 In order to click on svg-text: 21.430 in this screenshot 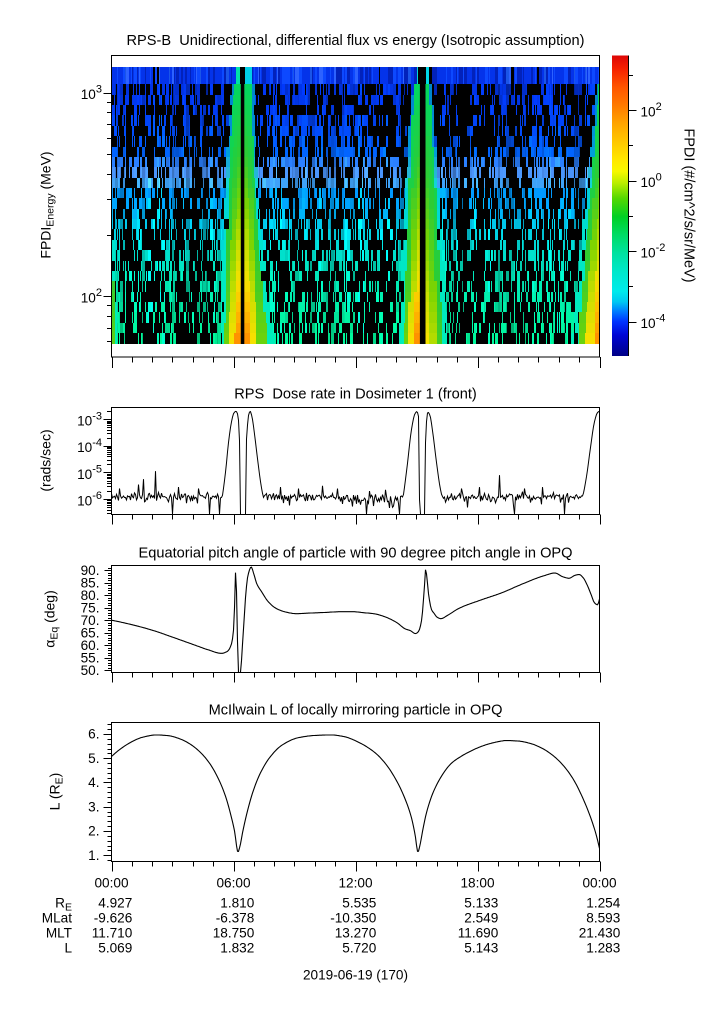, I will do `click(600, 933)`.